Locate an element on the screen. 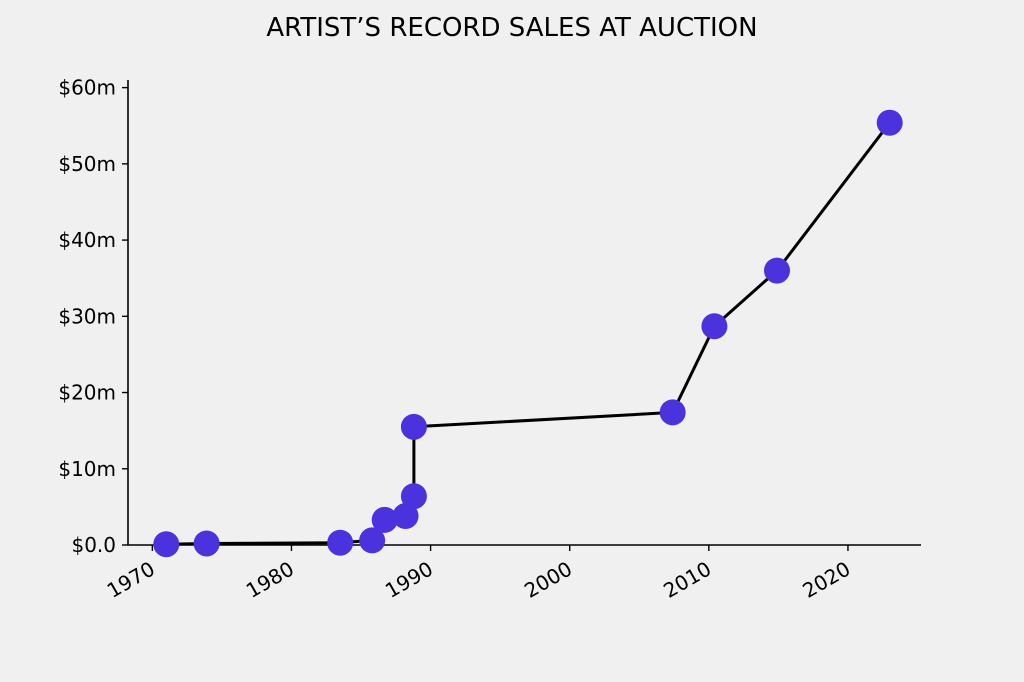 This screenshot has width=1024, height=682. y-tick-label: $10m is located at coordinates (87, 469).